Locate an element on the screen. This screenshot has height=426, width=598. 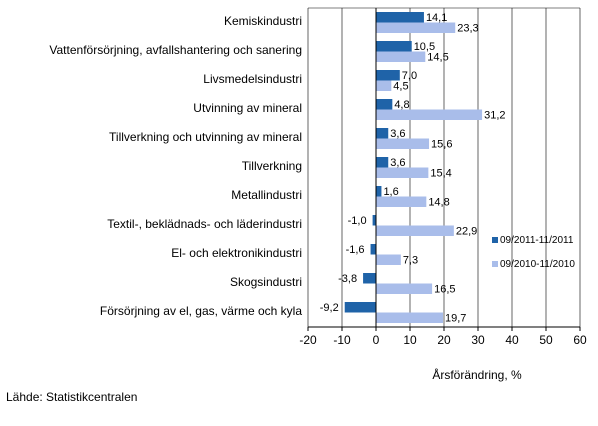
data-label: -9,2 is located at coordinates (329, 308).